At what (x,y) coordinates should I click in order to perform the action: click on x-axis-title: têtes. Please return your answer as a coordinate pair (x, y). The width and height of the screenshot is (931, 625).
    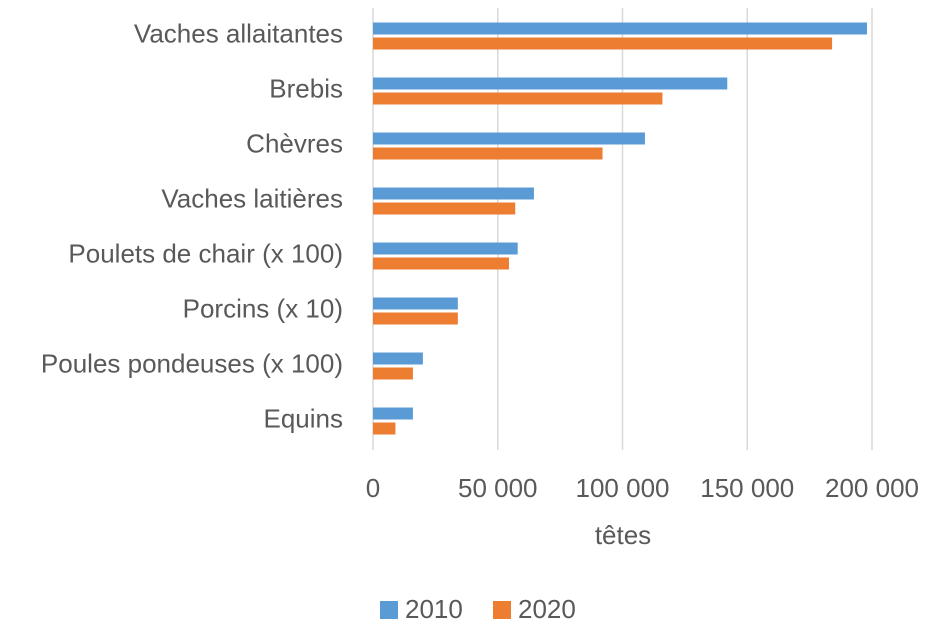
    Looking at the image, I should click on (623, 535).